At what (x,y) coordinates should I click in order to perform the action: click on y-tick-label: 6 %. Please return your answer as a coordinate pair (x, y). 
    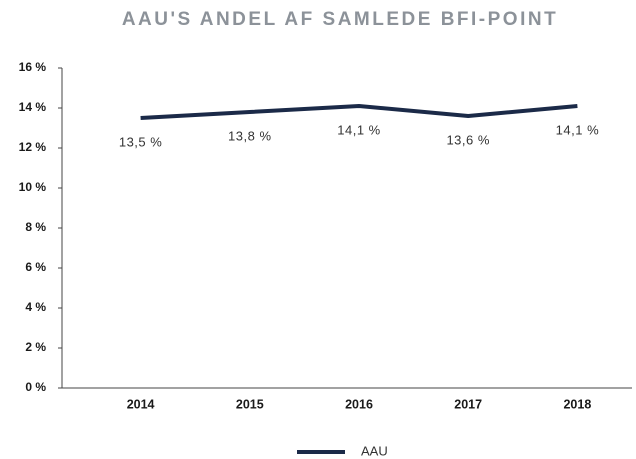
    Looking at the image, I should click on (35, 267).